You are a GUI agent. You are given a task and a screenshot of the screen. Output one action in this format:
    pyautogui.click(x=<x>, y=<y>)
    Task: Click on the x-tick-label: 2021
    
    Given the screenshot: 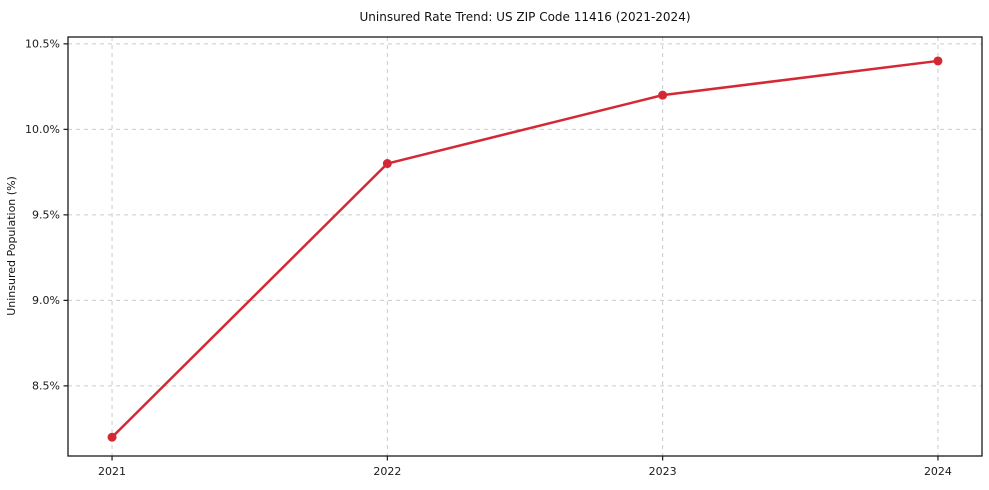 What is the action you would take?
    pyautogui.click(x=112, y=471)
    